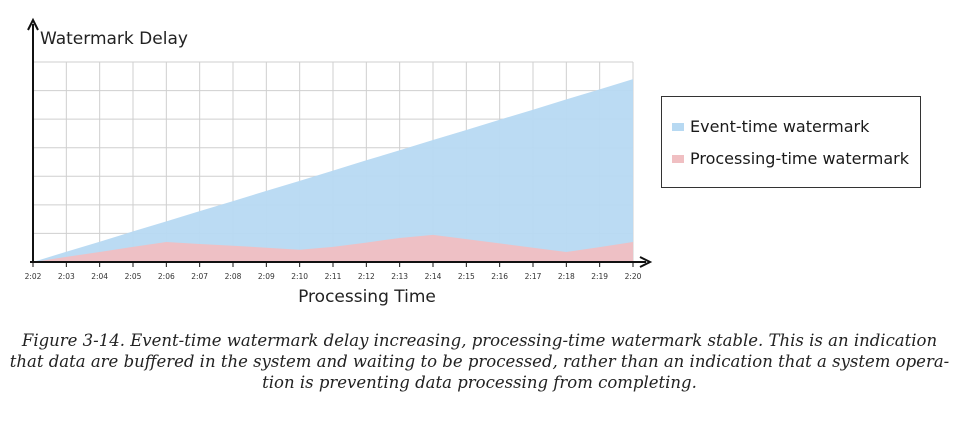  Describe the element at coordinates (646, 262) in the screenshot. I see `x-axis-arrow-icon` at that location.